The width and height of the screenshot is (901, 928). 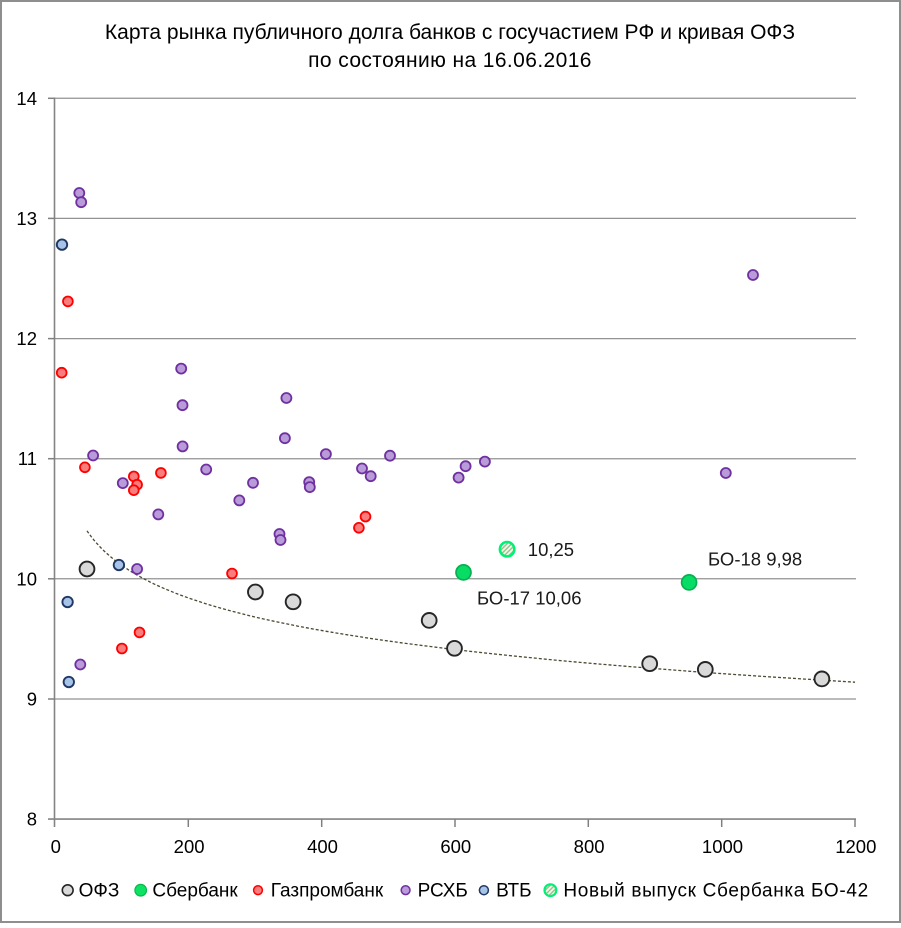 I want to click on svg-text: ВТБ, so click(x=513, y=890).